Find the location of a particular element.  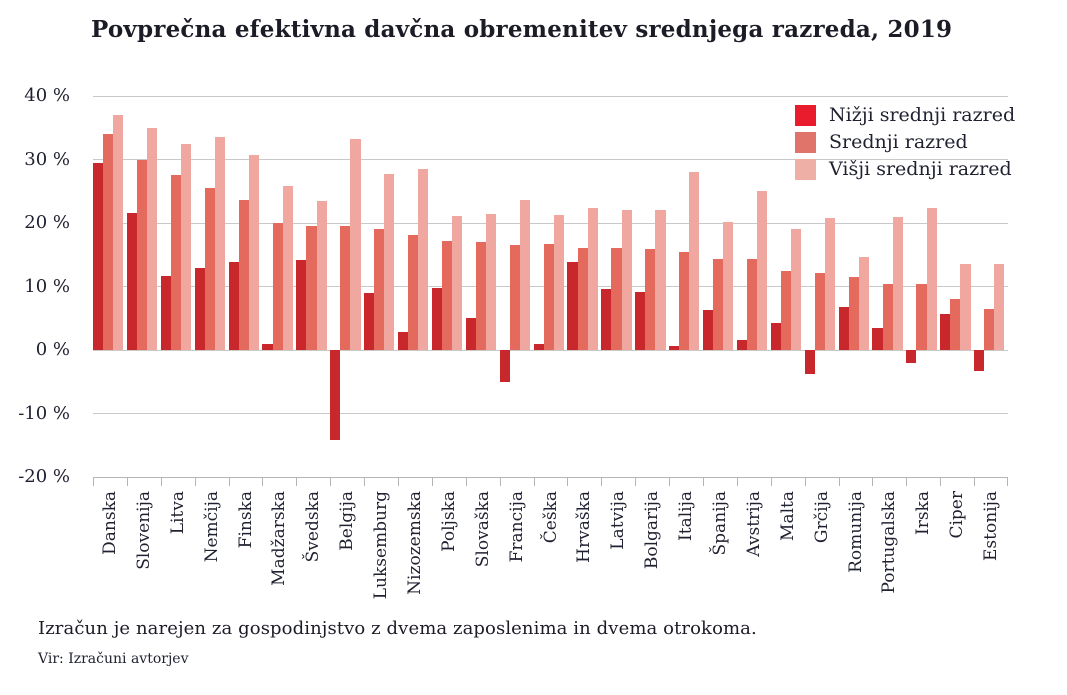

x-tick-label: Poljska is located at coordinates (448, 521).